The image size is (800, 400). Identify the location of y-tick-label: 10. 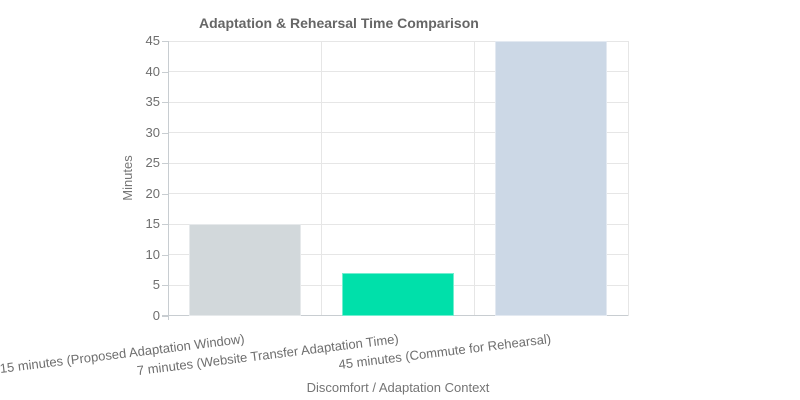
(152, 254).